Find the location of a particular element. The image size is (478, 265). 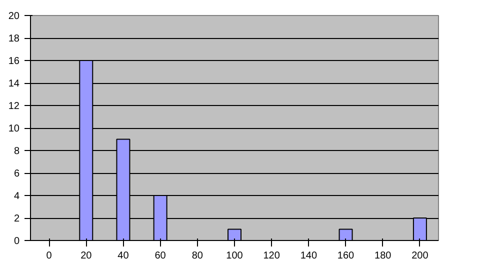

x-tick-label: 40 is located at coordinates (124, 256).